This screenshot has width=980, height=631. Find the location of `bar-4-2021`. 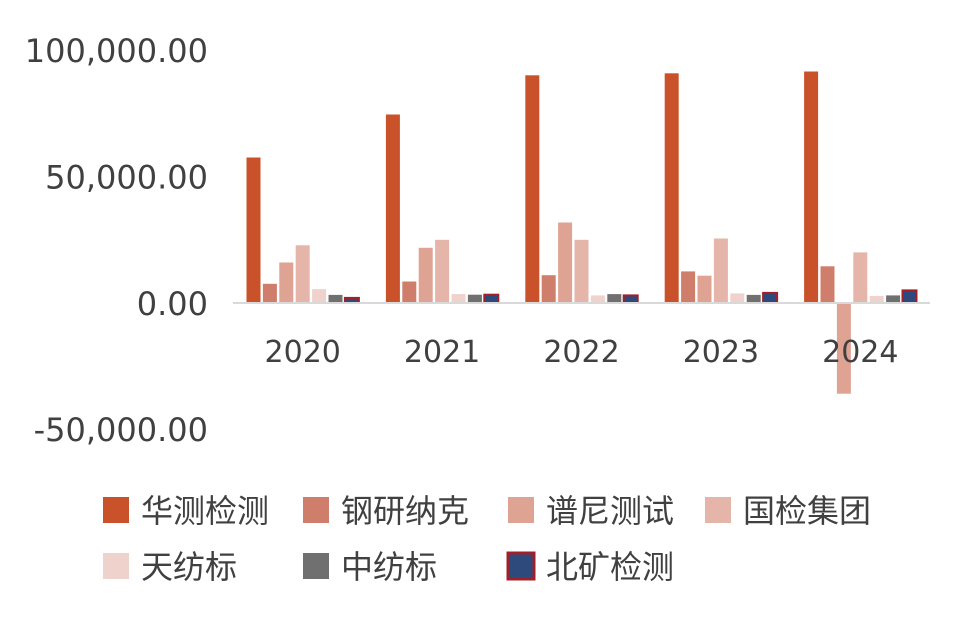

bar-4-2021 is located at coordinates (442, 271).